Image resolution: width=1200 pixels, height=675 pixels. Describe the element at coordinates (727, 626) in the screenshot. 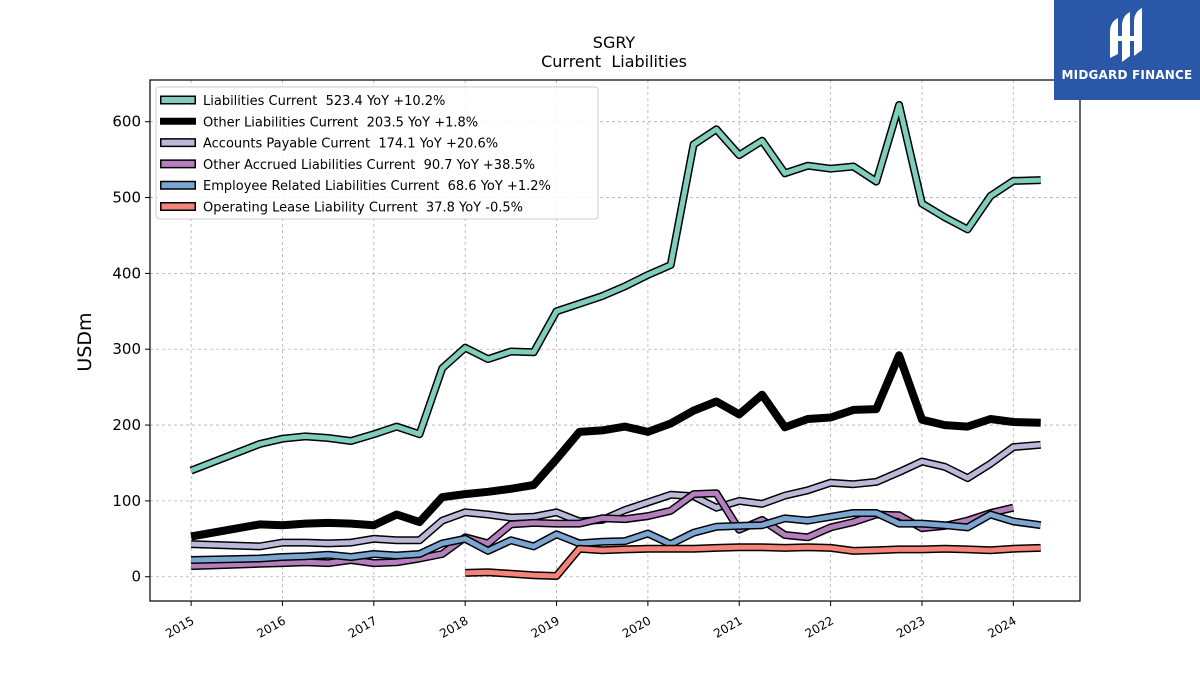

I see `x-tick-label: 2021` at that location.